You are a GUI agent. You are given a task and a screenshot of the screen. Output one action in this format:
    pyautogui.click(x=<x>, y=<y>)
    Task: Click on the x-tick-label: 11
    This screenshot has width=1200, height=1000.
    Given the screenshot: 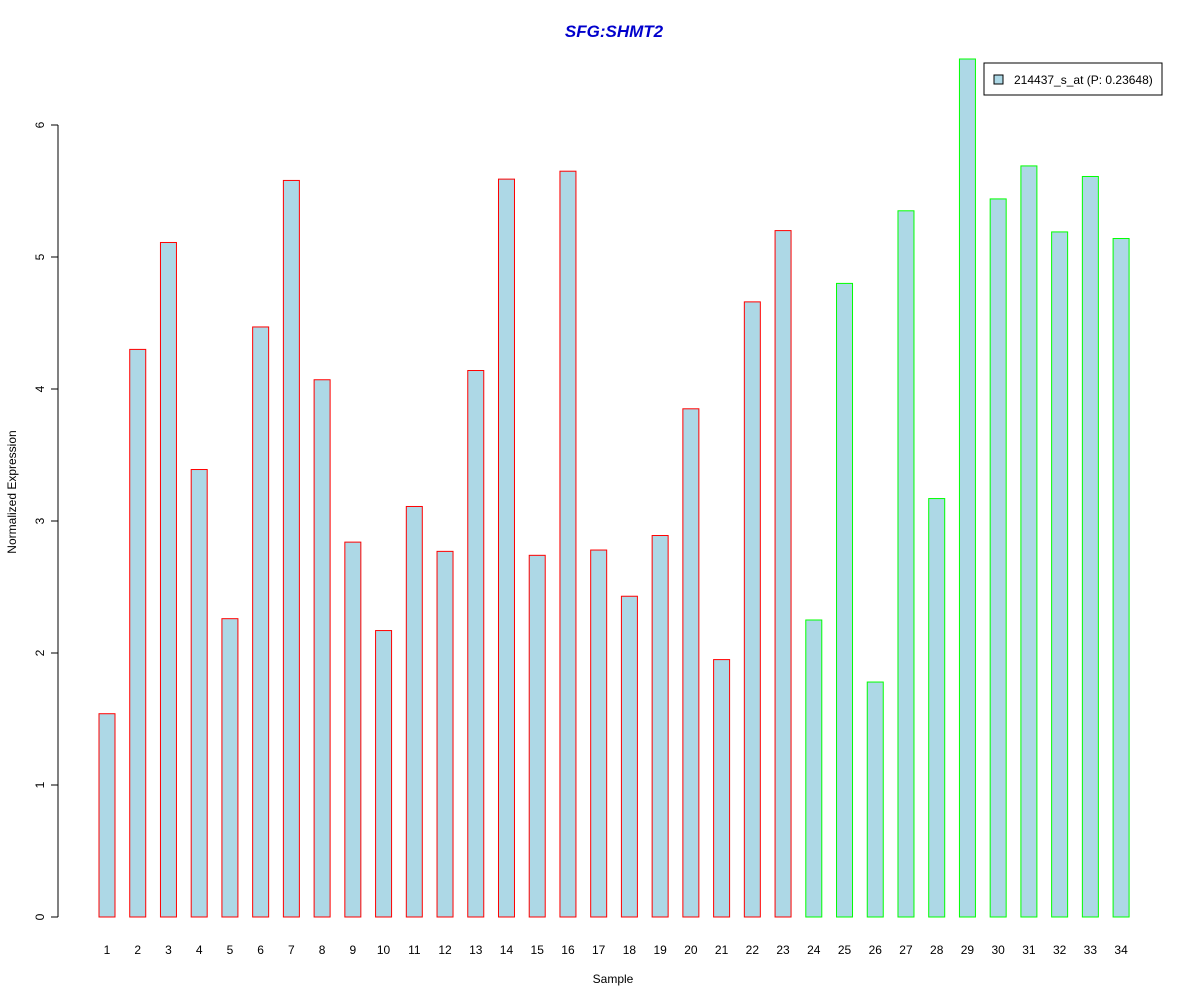 What is the action you would take?
    pyautogui.click(x=414, y=950)
    